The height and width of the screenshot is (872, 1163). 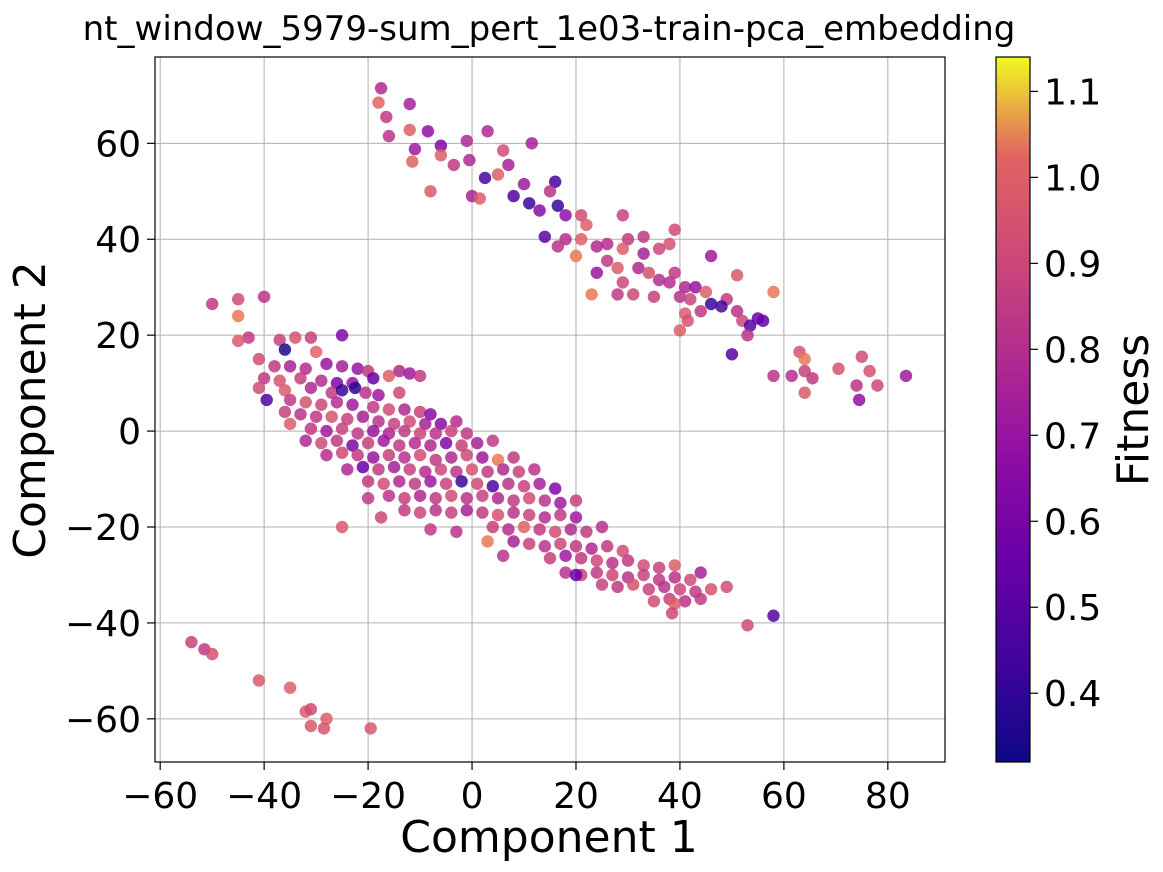 What do you see at coordinates (1013, 409) in the screenshot?
I see `colorbar` at bounding box center [1013, 409].